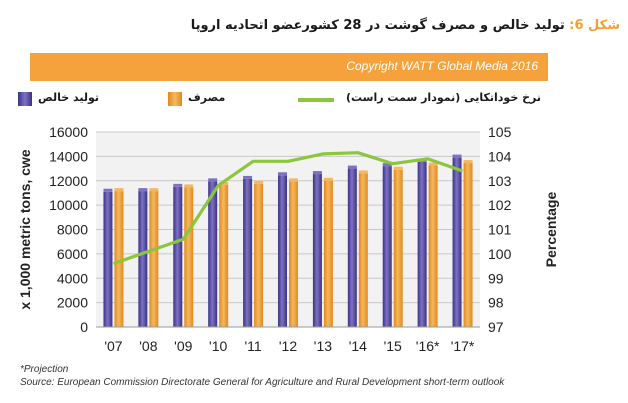  Describe the element at coordinates (113, 346) in the screenshot. I see `x-tick-label: '07` at that location.